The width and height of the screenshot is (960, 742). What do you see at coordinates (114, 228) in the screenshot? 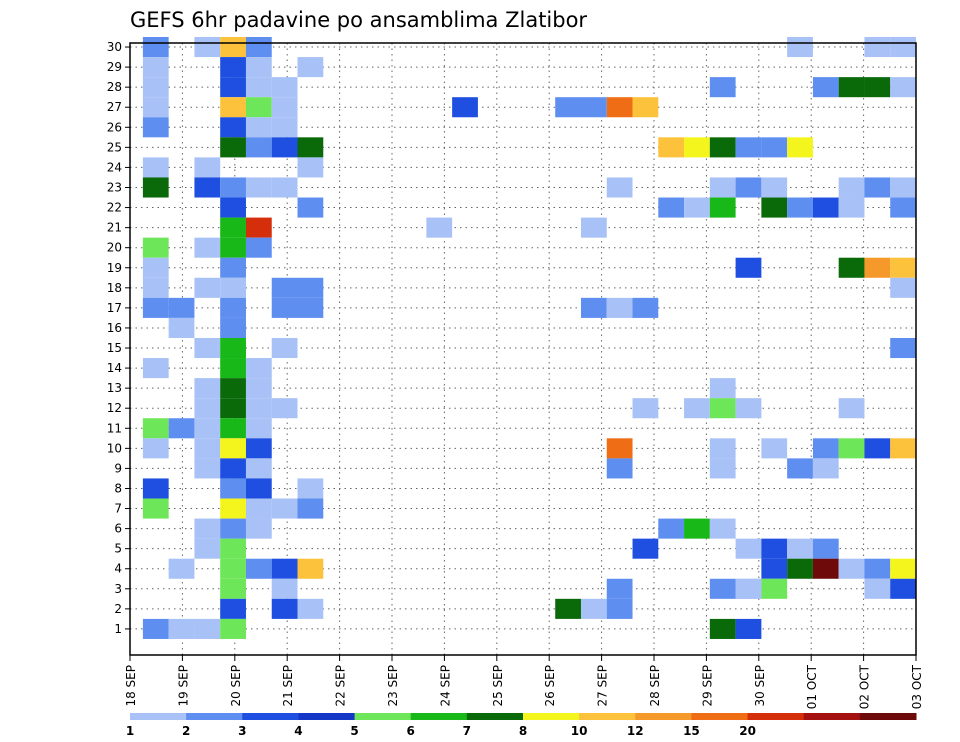
I see `y-tick-label: 21` at bounding box center [114, 228].